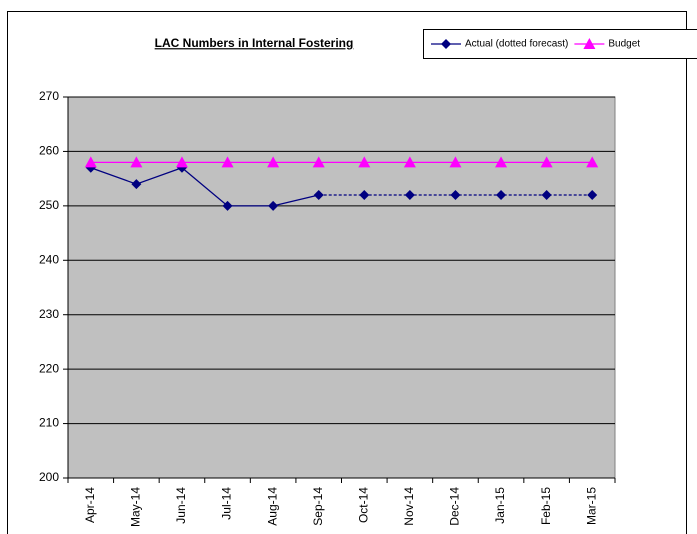  What do you see at coordinates (49, 368) in the screenshot?
I see `y-tick-label: 220` at bounding box center [49, 368].